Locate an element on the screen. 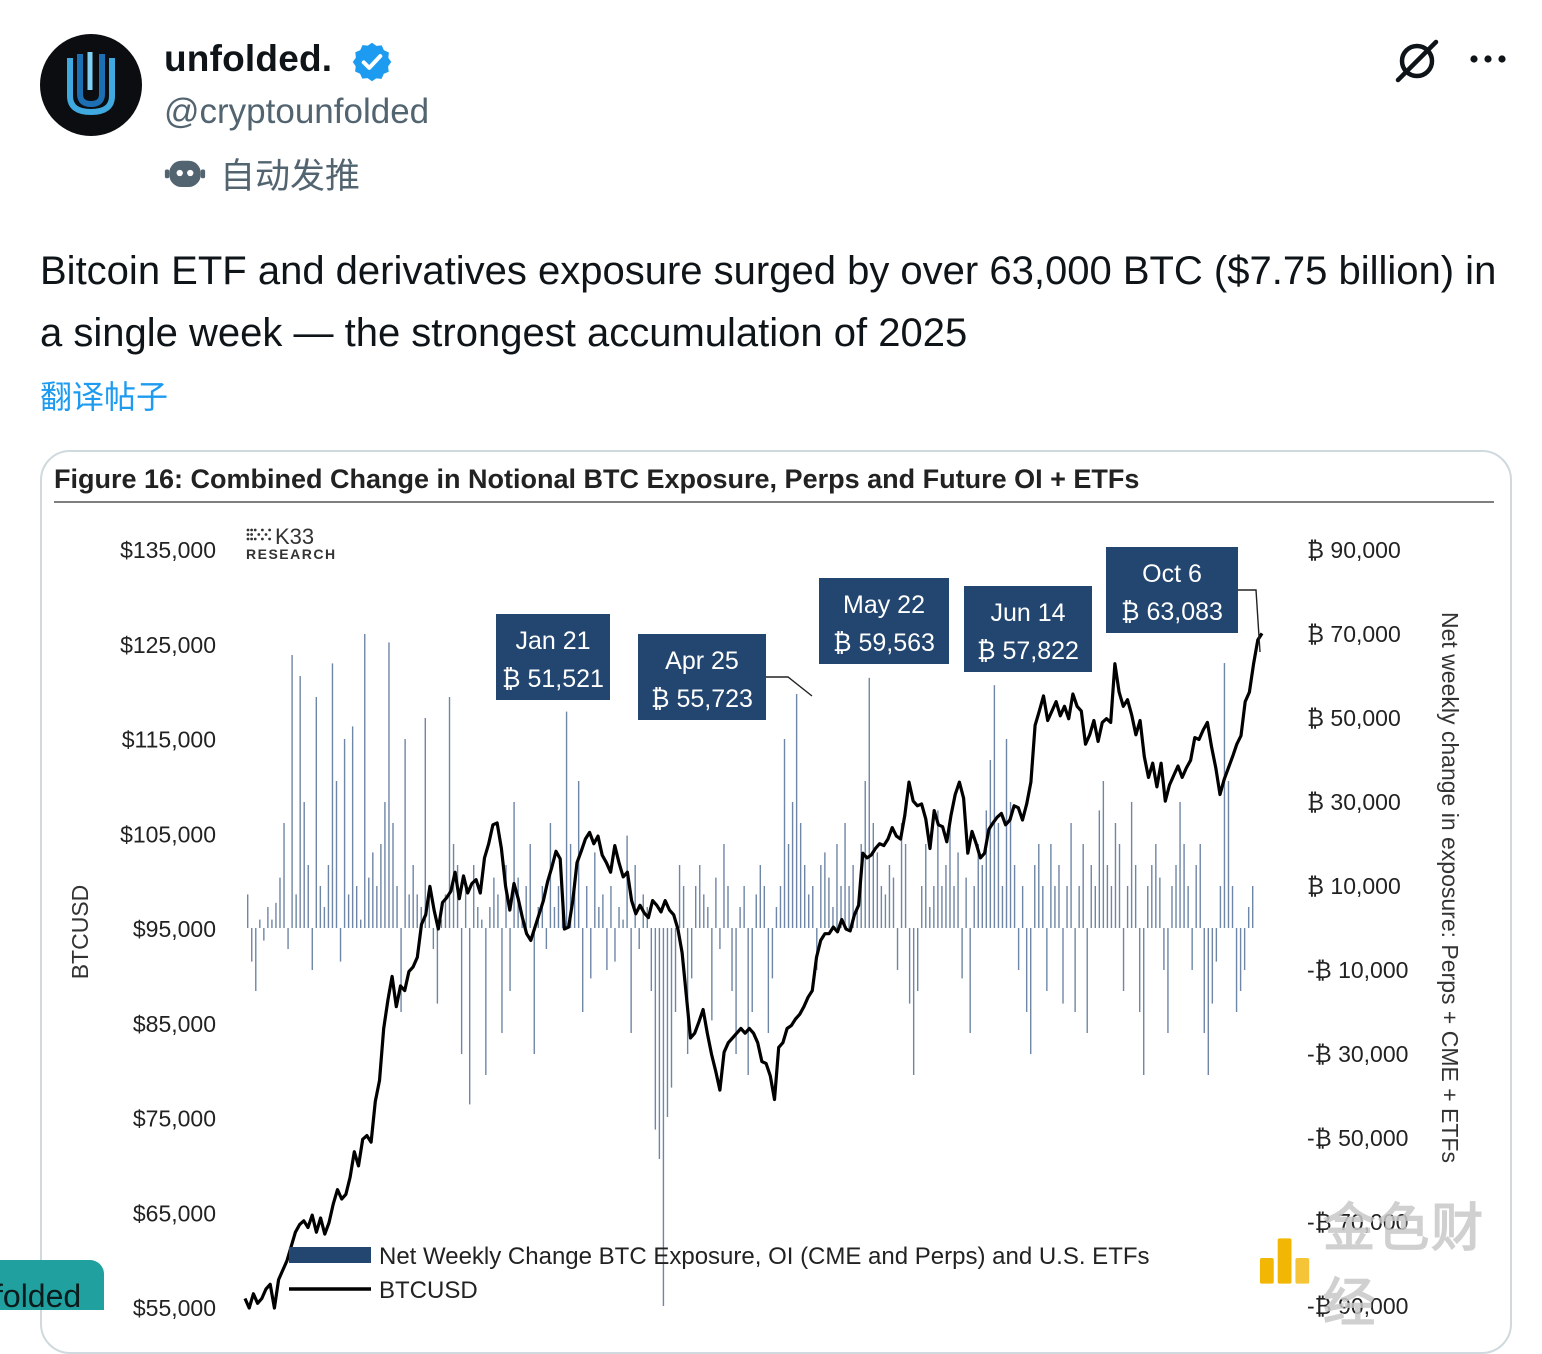 This screenshot has height=1354, width=1542. callout: Jun 14 ₿ 57,822 is located at coordinates (1028, 629).